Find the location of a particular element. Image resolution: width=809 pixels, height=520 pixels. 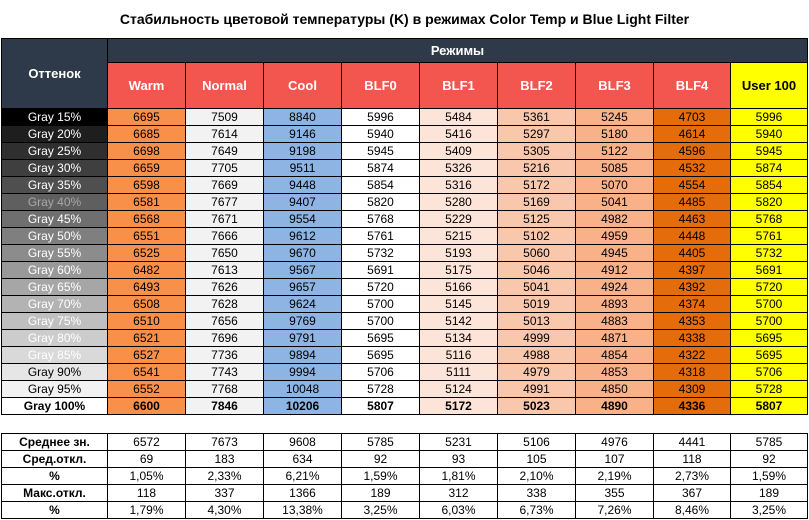

value-cell: 9670 is located at coordinates (302, 253).